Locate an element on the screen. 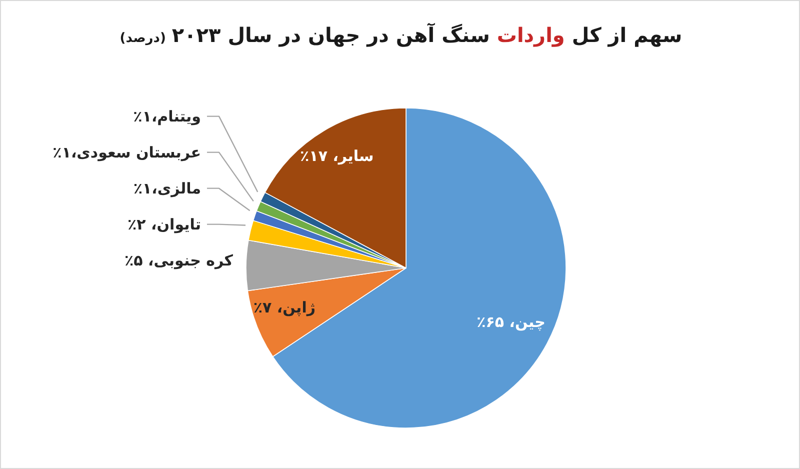 Image resolution: width=800 pixels, height=469 pixels. slice-label: سایر is located at coordinates (355, 155).